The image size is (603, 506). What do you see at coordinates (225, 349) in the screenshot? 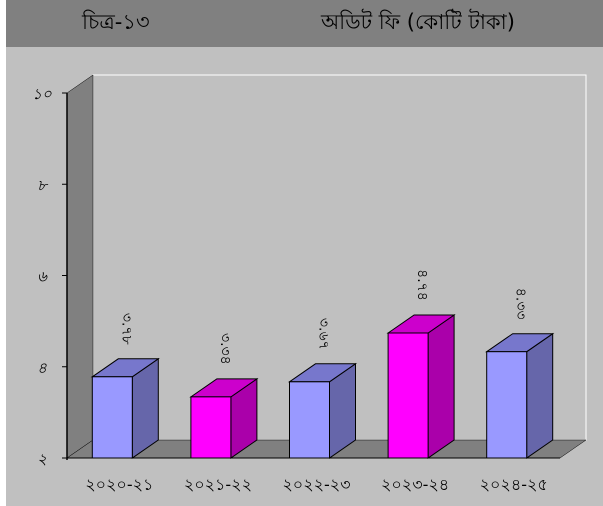
I see `data-label: ৩.৩৪` at bounding box center [225, 349].